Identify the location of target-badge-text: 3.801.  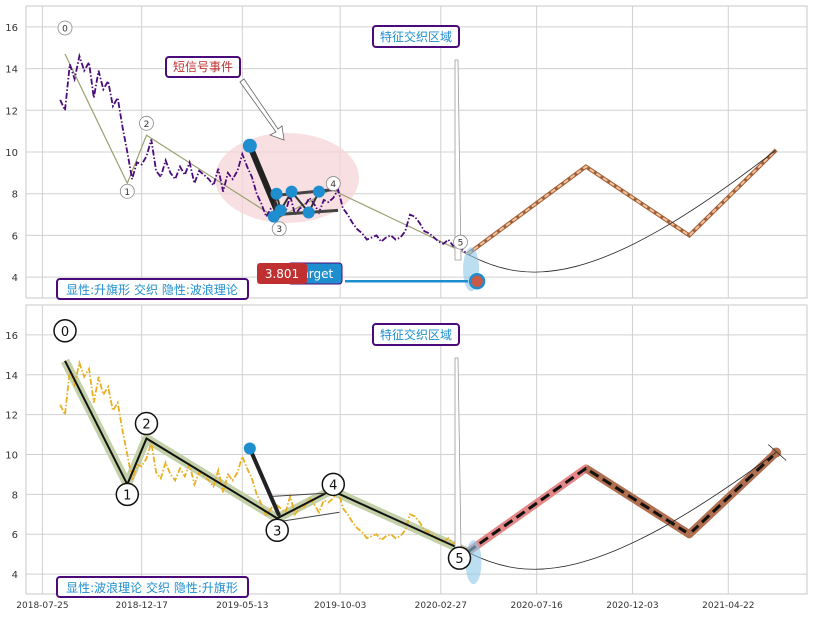
(282, 274).